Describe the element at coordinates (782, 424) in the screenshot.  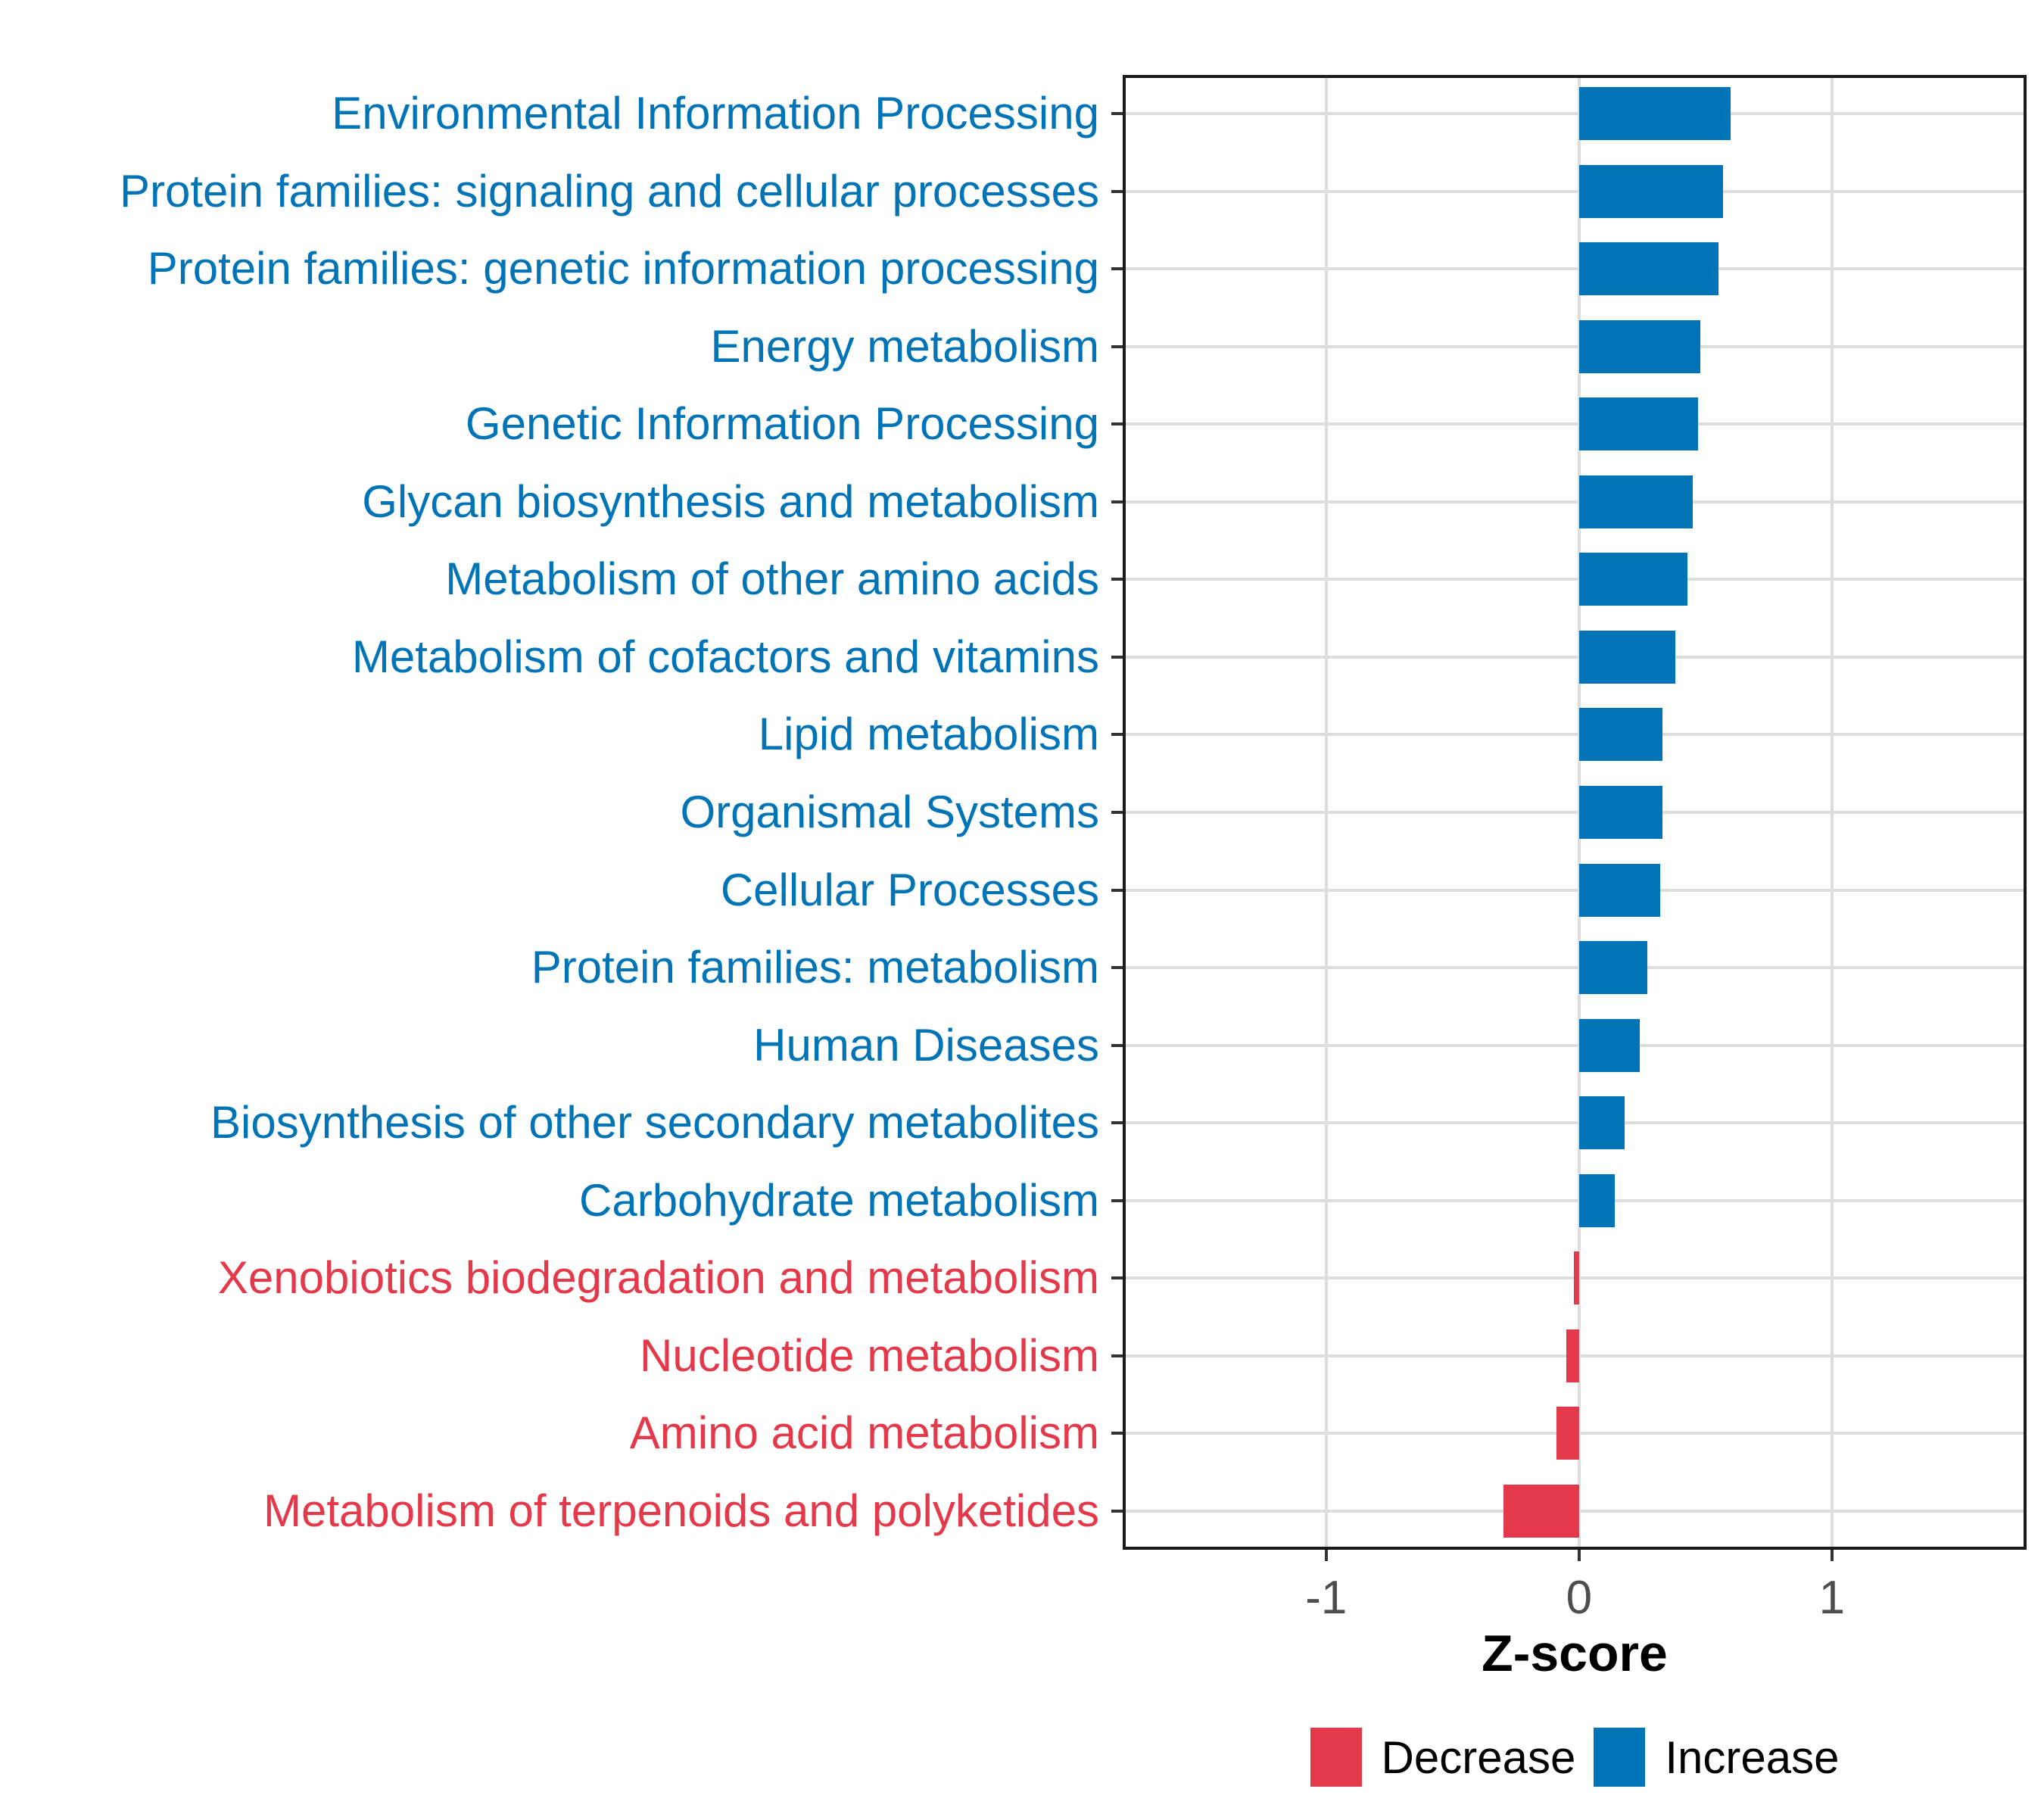
I see `category-label: Genetic Information Processing` at that location.